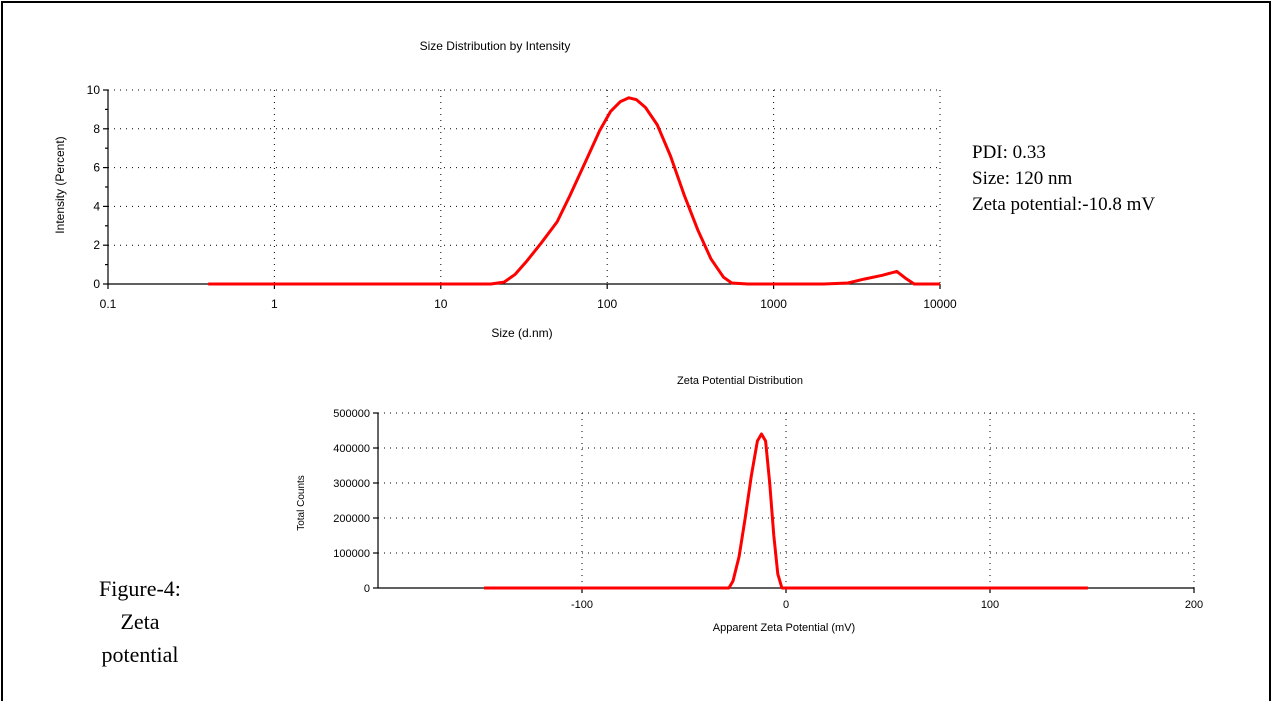  Describe the element at coordinates (96, 168) in the screenshot. I see `c1-y-tick-label: 6` at that location.